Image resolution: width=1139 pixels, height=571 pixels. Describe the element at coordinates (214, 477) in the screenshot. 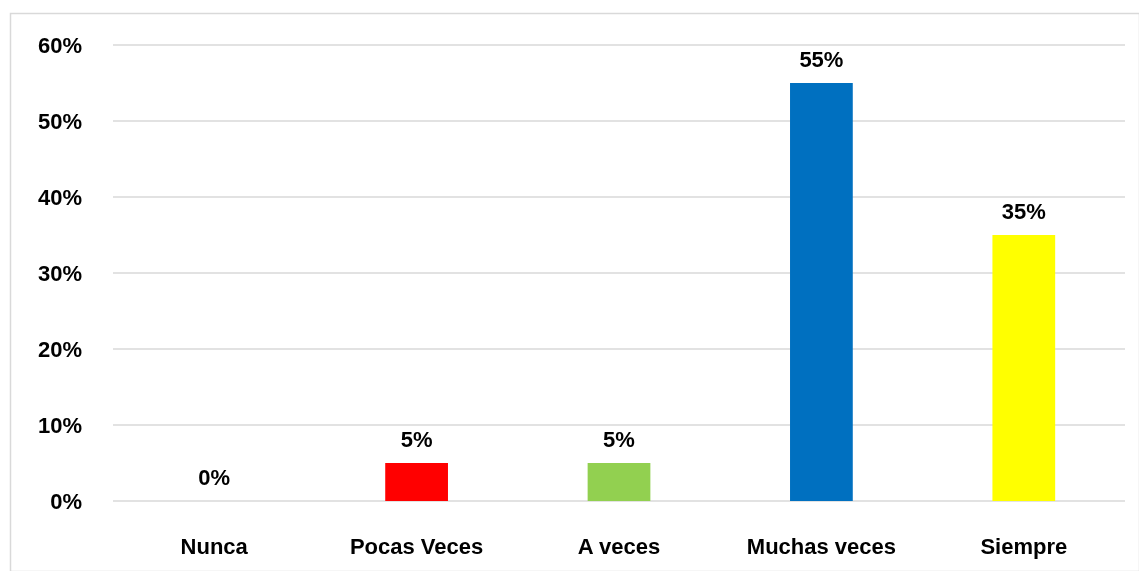

I see `data-label: 0%` at that location.